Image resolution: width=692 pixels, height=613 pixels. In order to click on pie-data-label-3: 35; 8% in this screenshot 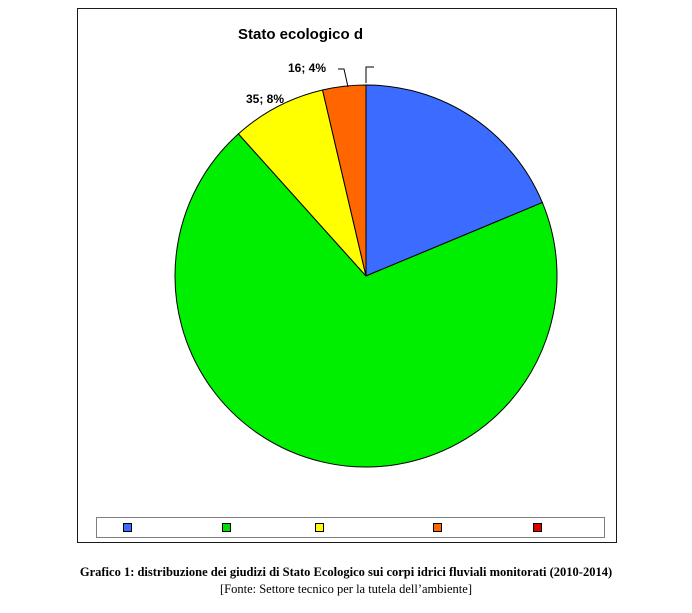, I will do `click(265, 99)`.